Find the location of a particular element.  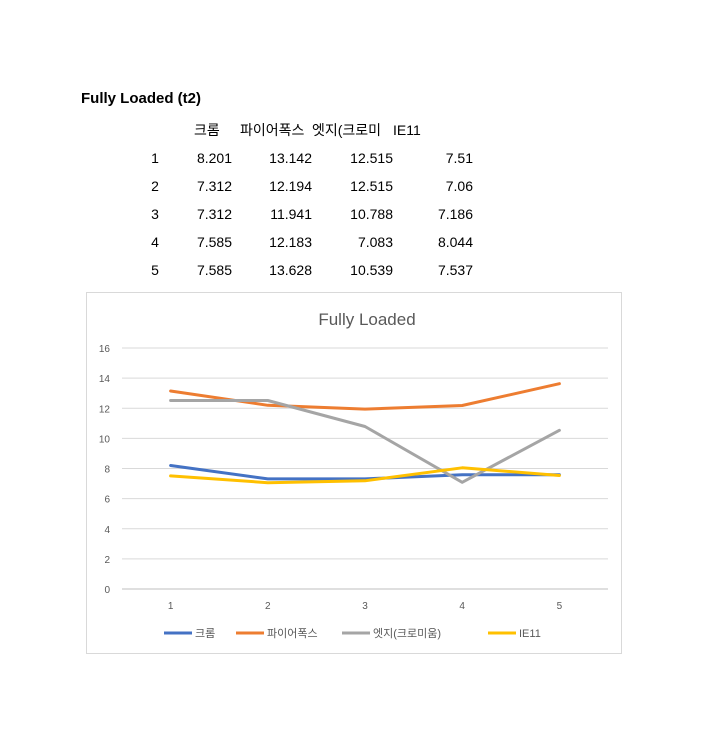

table-row: 4 7.585 12.183 7.083 8.044 is located at coordinates (305, 242).